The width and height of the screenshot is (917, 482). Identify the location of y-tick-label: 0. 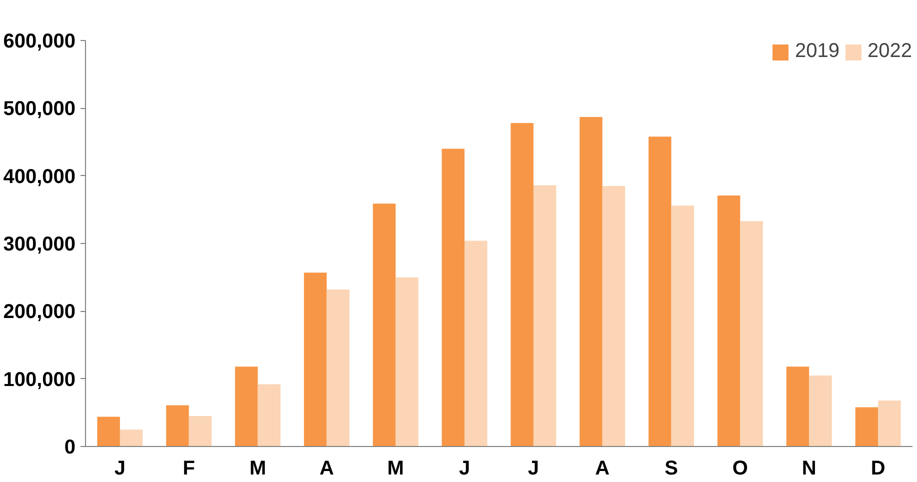
(70, 447).